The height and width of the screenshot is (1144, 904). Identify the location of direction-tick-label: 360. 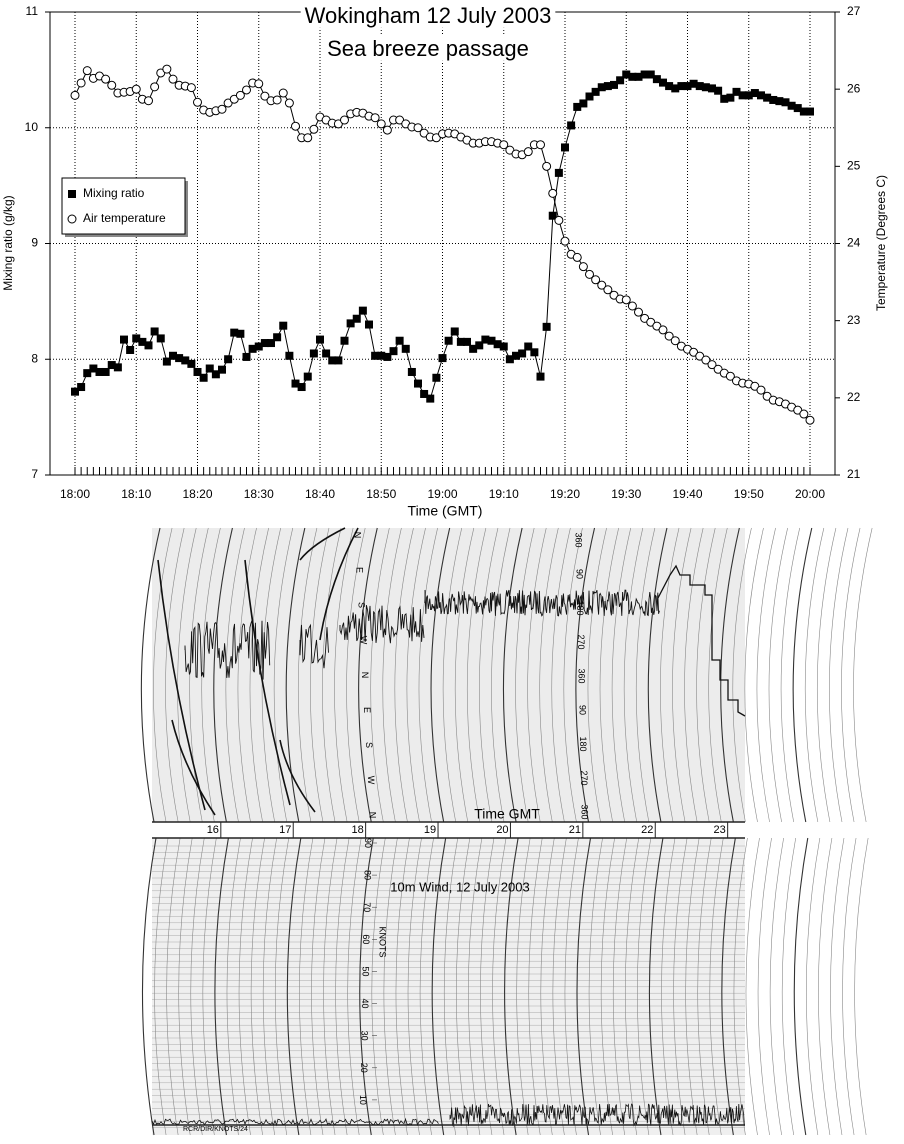
(579, 539).